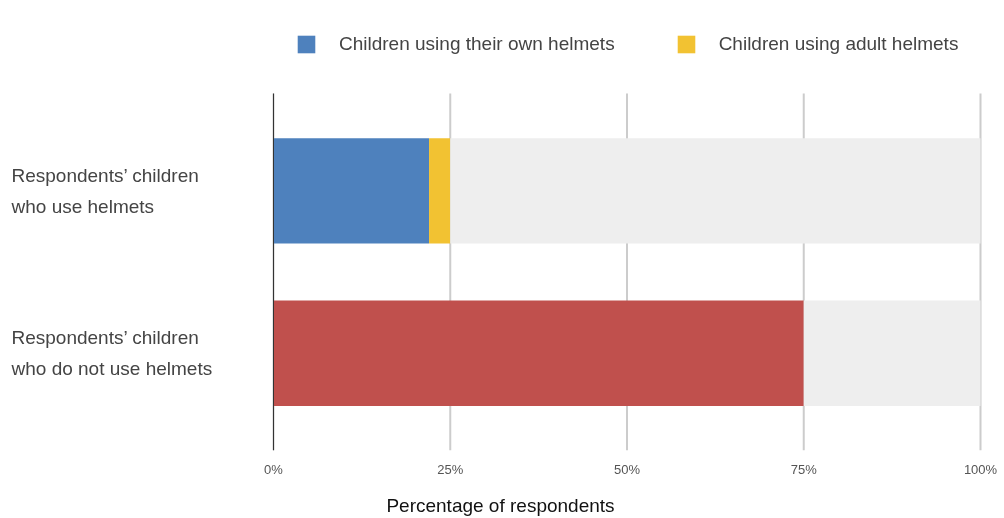 This screenshot has height=518, width=1004. What do you see at coordinates (500, 505) in the screenshot?
I see `x-axis-title: Percentage of respondents` at bounding box center [500, 505].